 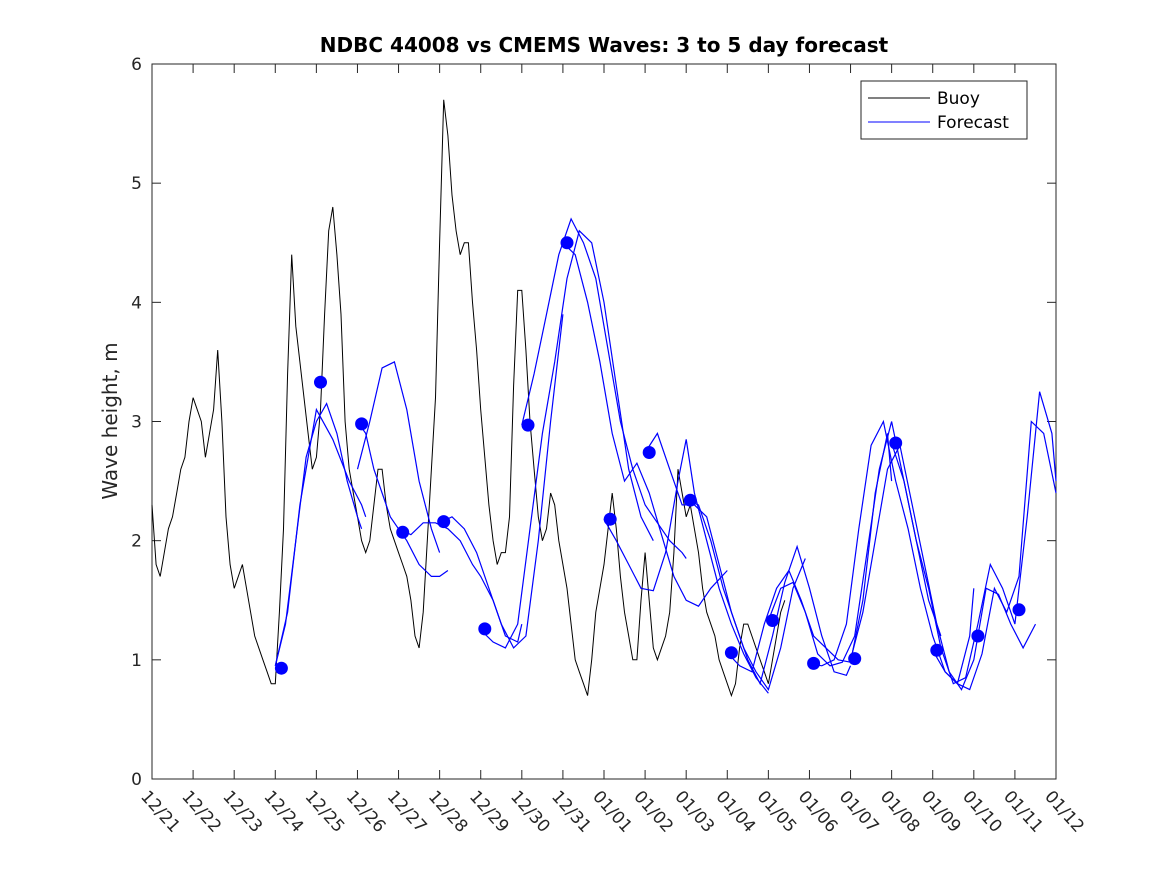 What do you see at coordinates (958, 99) in the screenshot?
I see `legend-buoy-label: Buoy` at bounding box center [958, 99].